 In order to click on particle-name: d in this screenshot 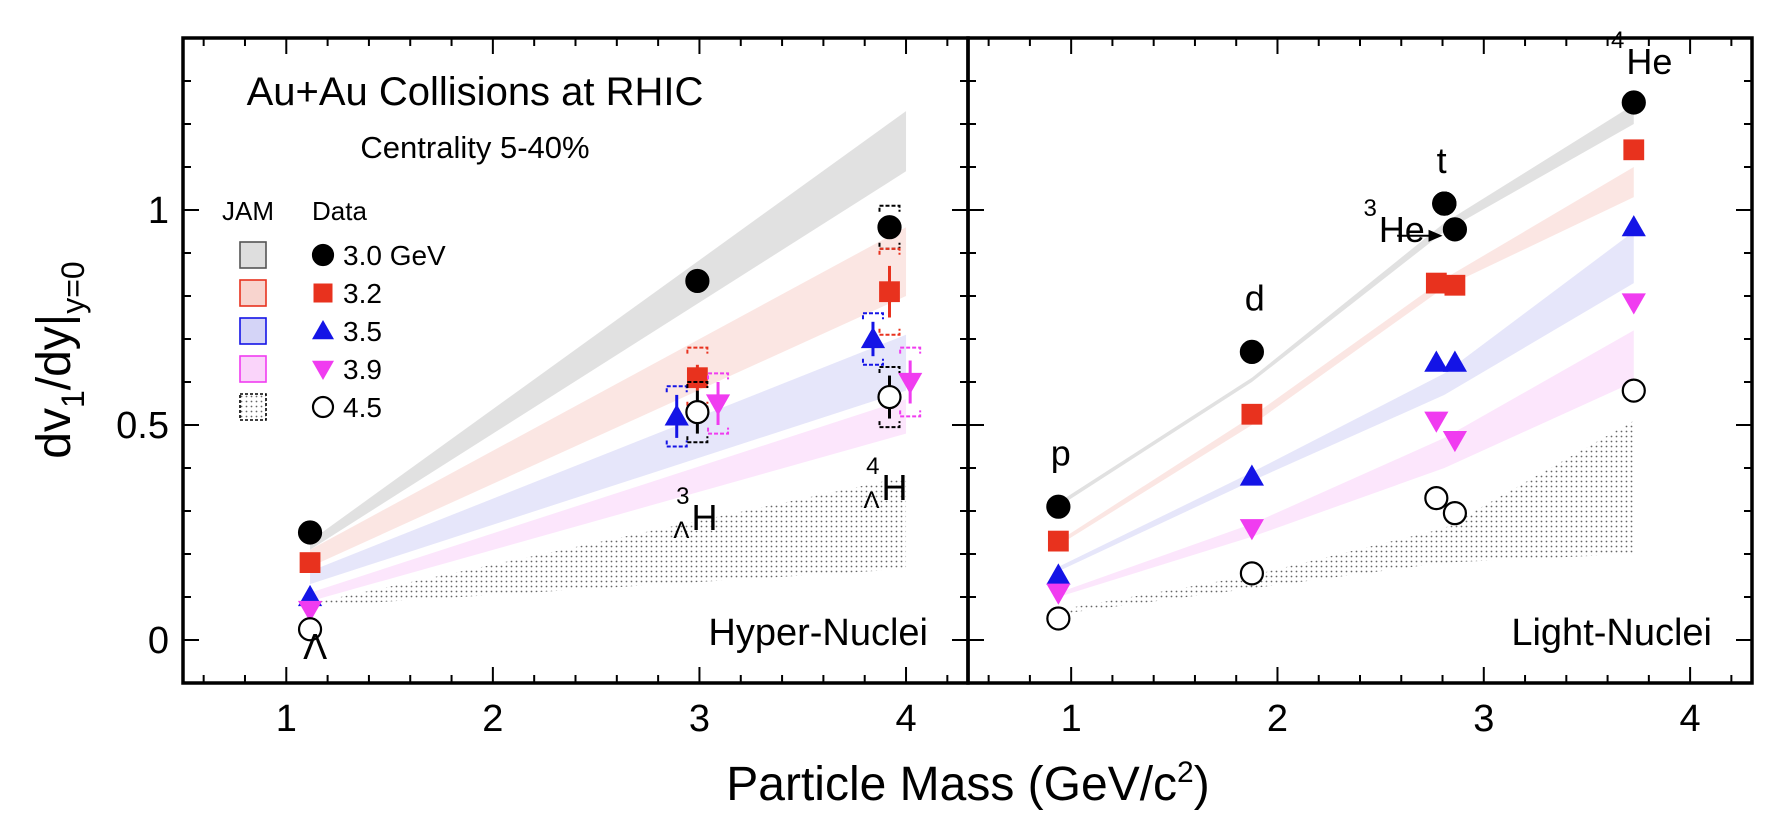, I will do `click(1255, 298)`.